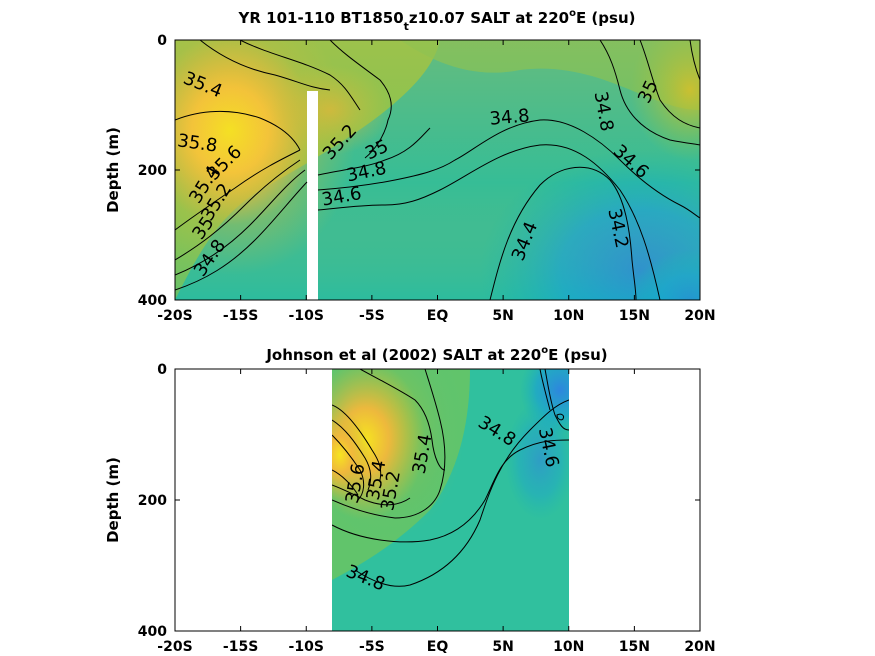  I want to click on bottom-panel-field: 35.635.435.235.434.8 34.634.8, so click(450, 500).